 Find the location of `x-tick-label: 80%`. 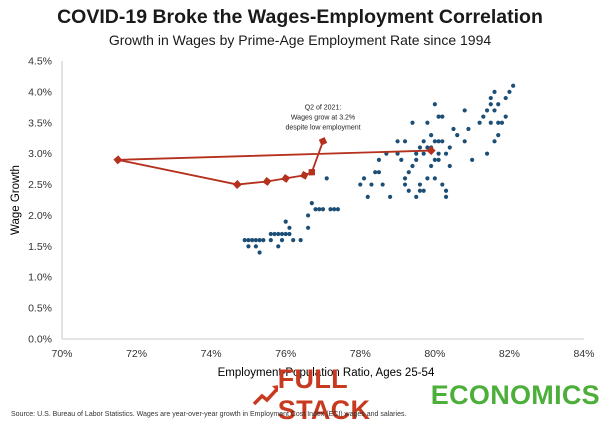

x-tick-label: 80% is located at coordinates (434, 354).